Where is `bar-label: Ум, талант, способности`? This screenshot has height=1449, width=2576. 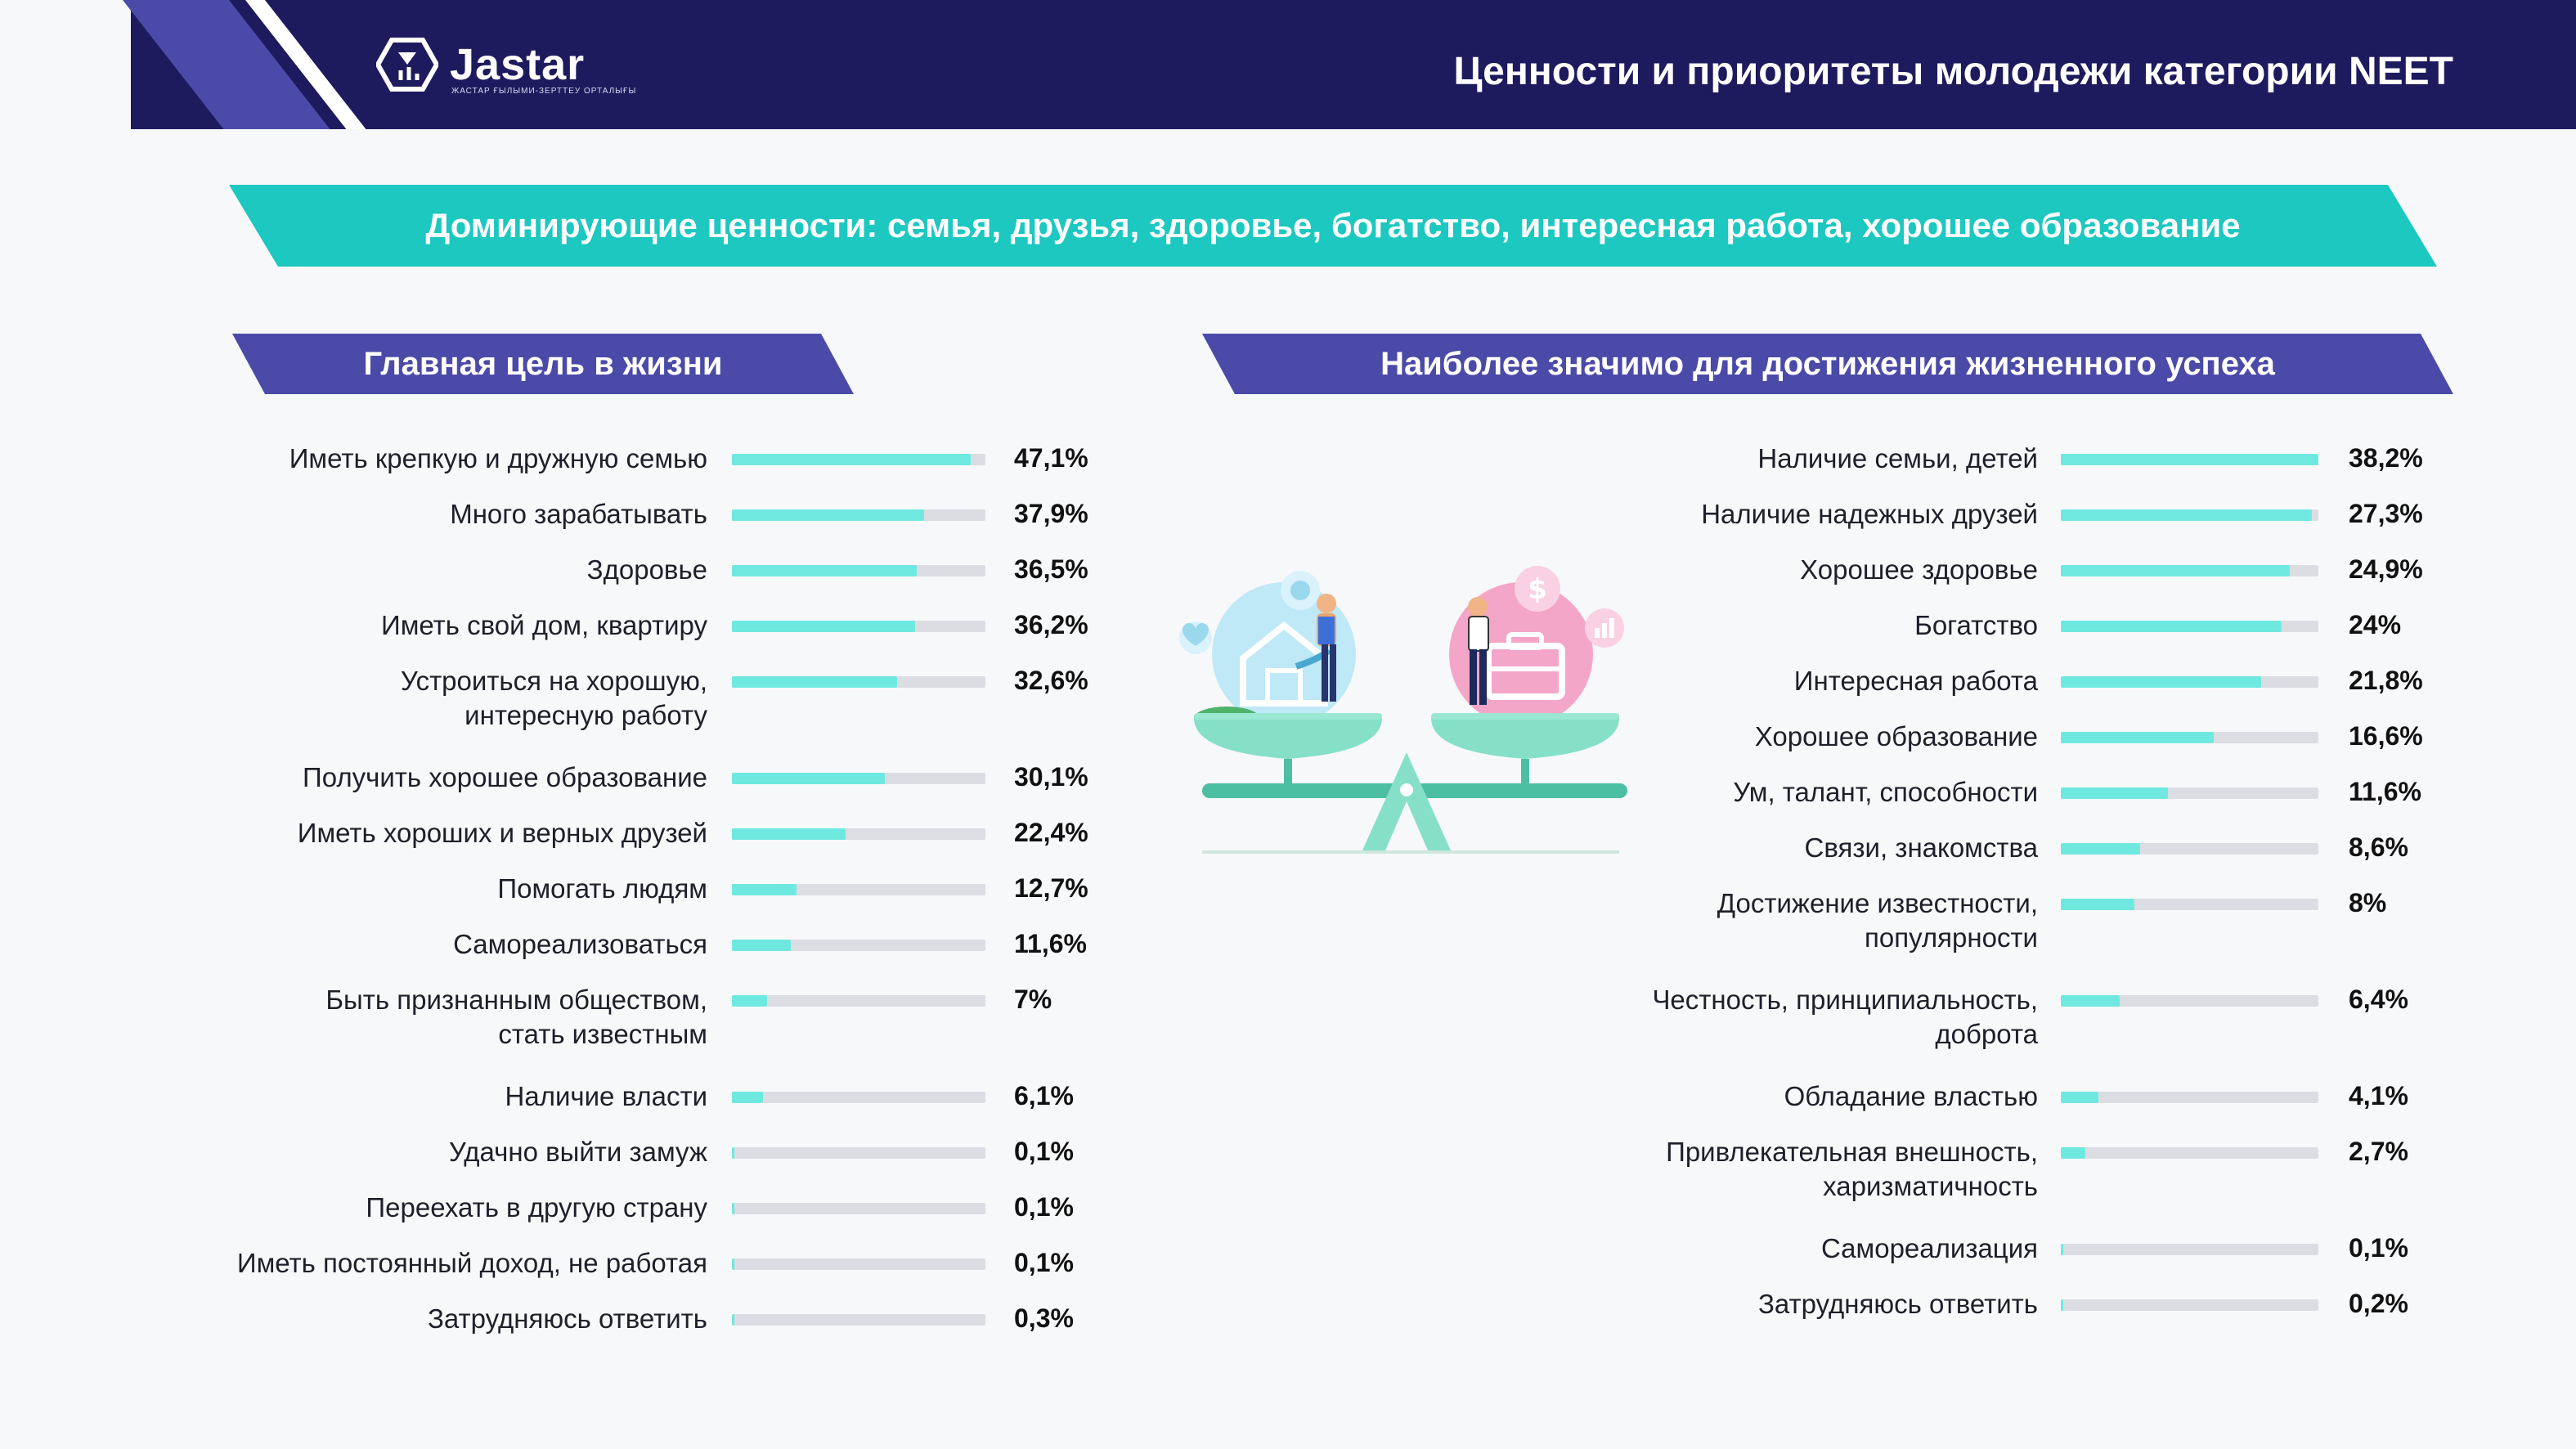 bar-label: Ум, талант, способности is located at coordinates (1591, 792).